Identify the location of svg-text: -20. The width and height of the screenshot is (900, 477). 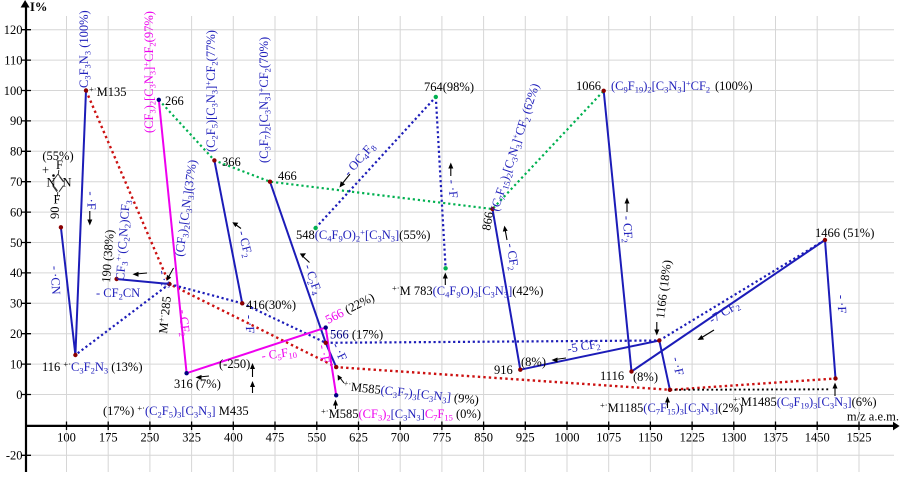
(14, 456).